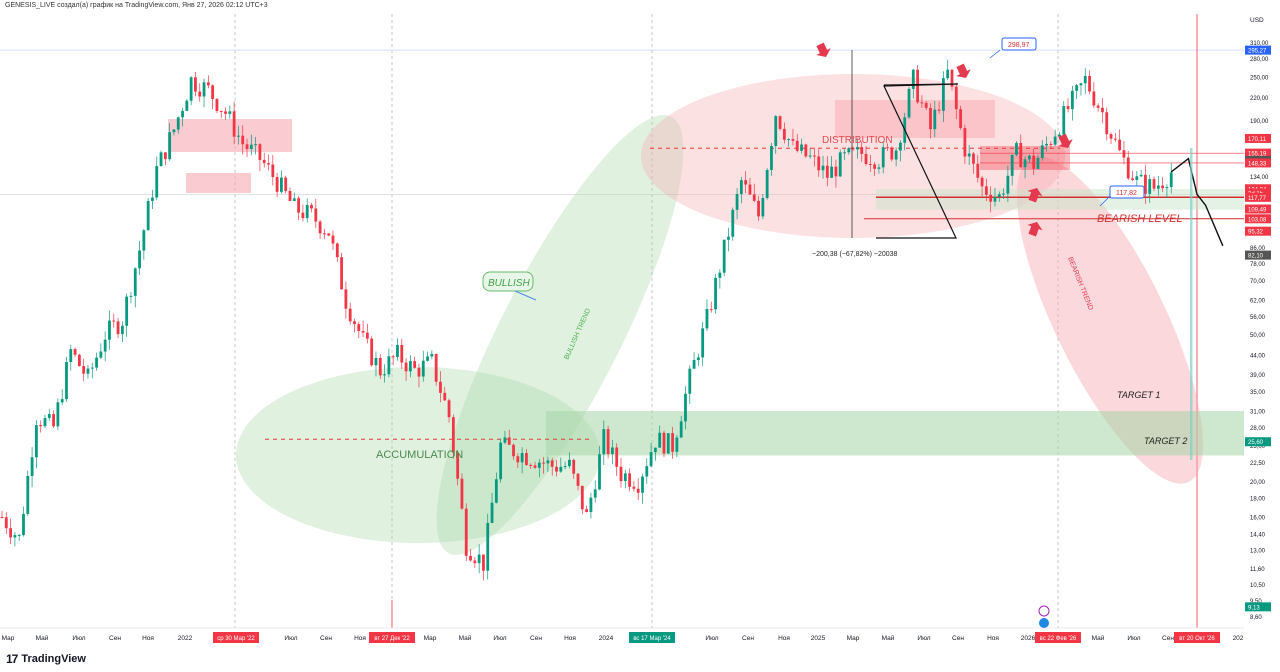 The width and height of the screenshot is (1280, 672). I want to click on tradingview-brand: 17 TradingView, so click(46, 659).